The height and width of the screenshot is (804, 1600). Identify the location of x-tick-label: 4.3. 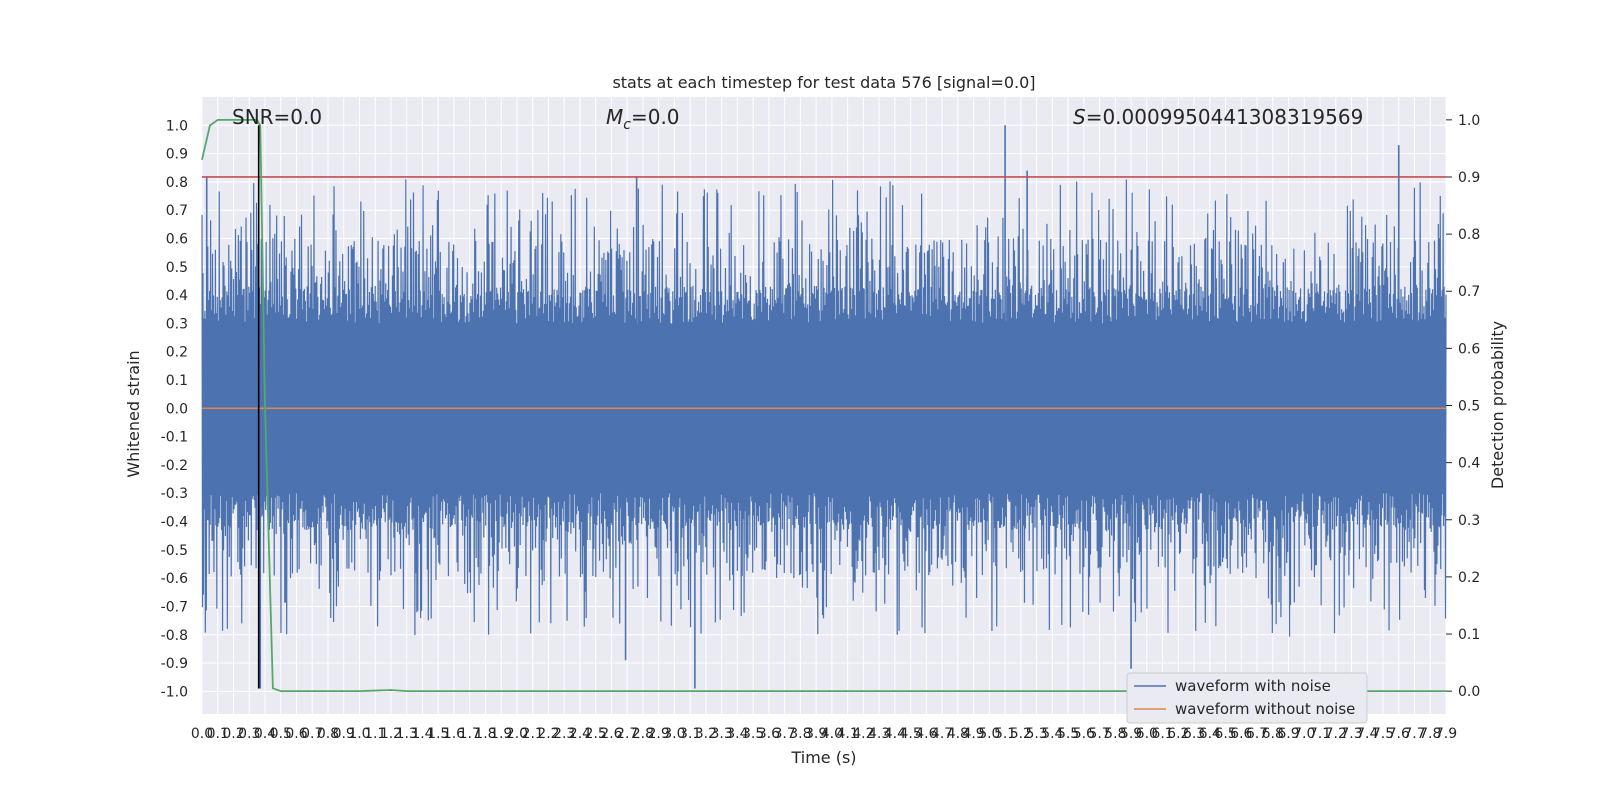
(879, 734).